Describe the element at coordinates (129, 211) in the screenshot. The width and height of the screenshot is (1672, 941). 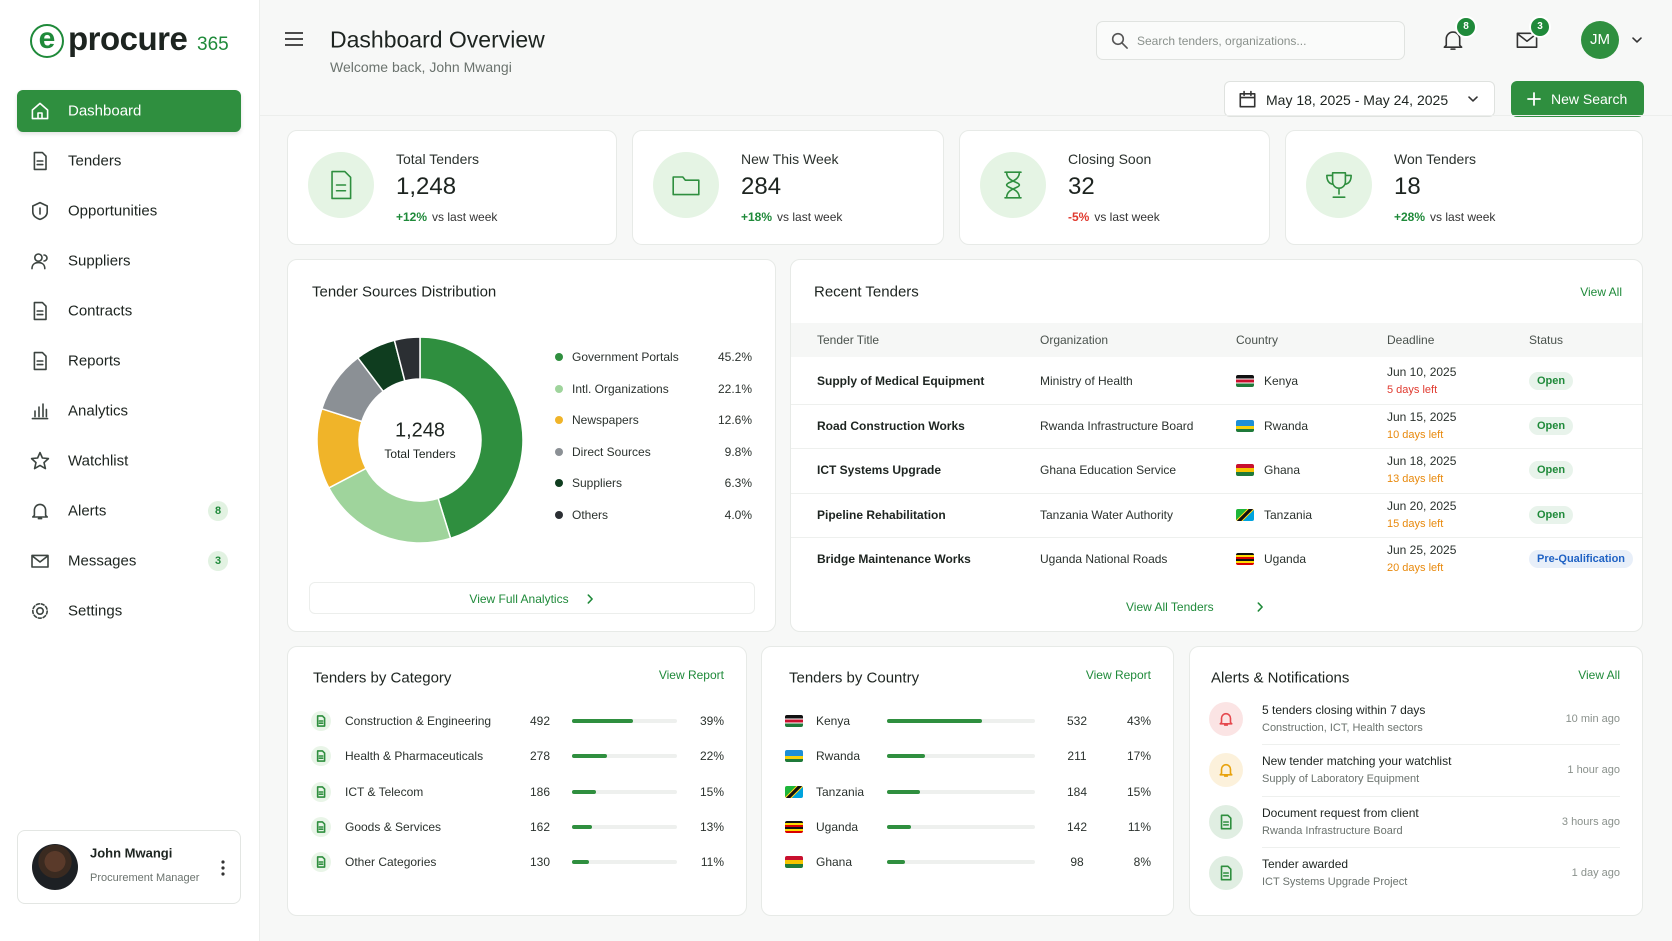
I see `nav-item: Opportunities` at that location.